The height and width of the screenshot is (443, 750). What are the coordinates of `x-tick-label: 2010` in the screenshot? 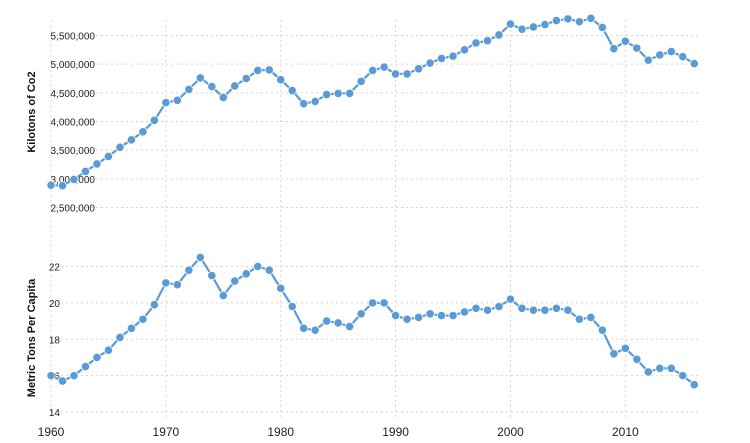 It's located at (625, 432).